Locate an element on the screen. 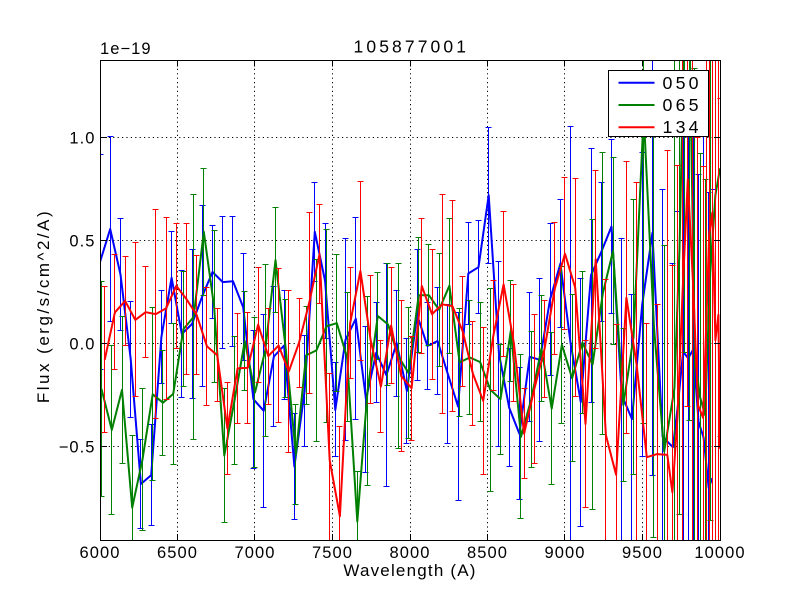 This screenshot has width=800, height=600. svg-text: 0.5 is located at coordinates (82, 242).